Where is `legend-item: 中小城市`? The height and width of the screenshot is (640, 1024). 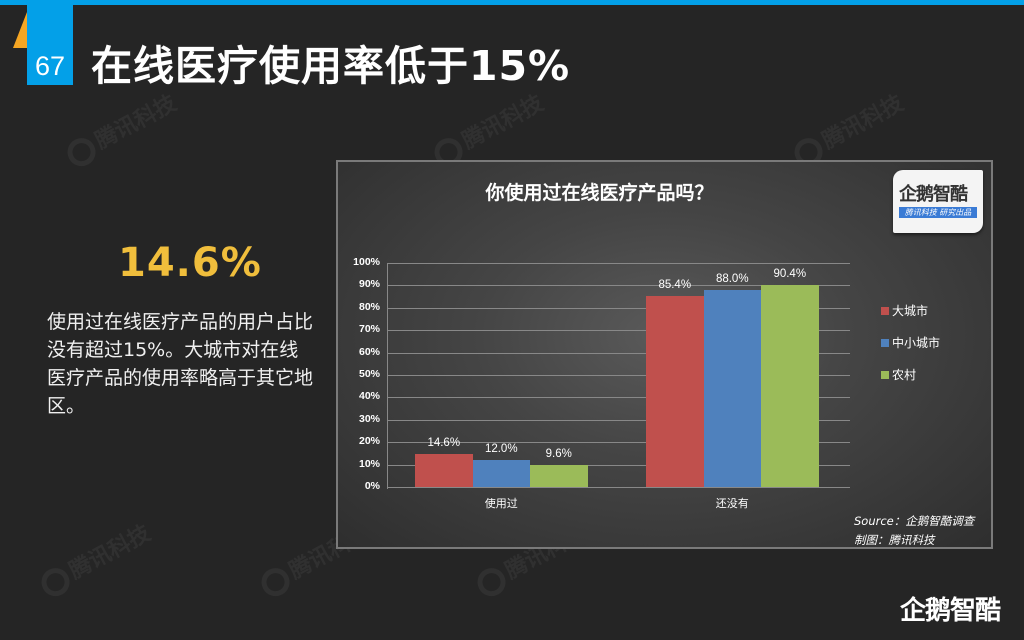 legend-item: 中小城市 is located at coordinates (910, 342).